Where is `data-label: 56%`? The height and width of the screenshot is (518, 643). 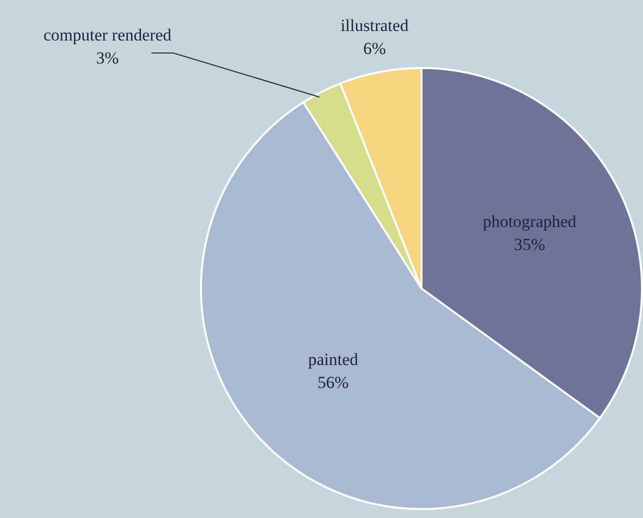
data-label: 56% is located at coordinates (333, 382).